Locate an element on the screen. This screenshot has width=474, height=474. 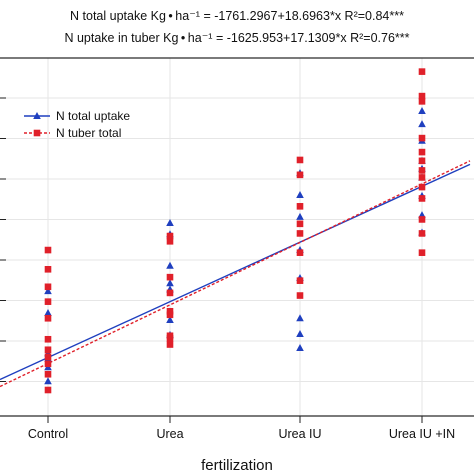
legend-marker-square is located at coordinates (37, 133).